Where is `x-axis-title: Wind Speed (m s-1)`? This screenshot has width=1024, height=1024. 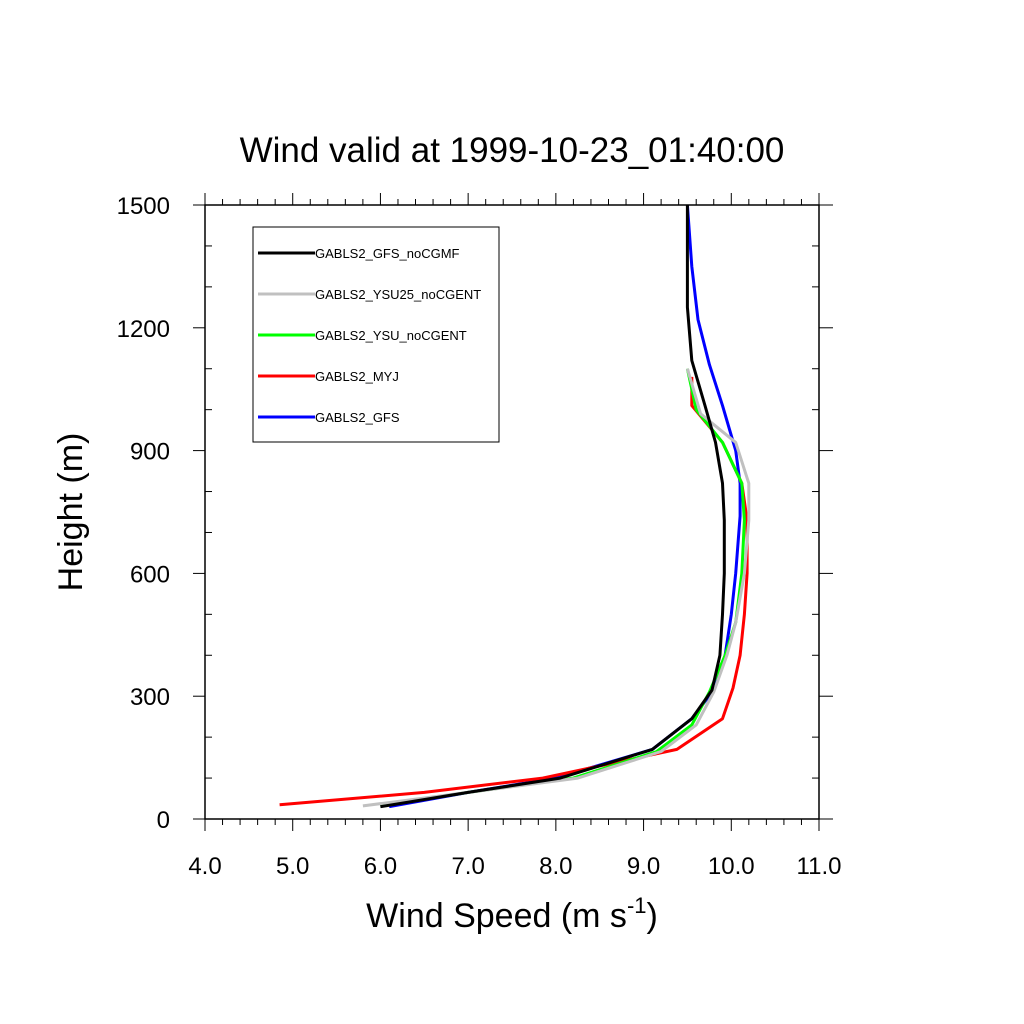
x-axis-title: Wind Speed (m s-1) is located at coordinates (512, 914).